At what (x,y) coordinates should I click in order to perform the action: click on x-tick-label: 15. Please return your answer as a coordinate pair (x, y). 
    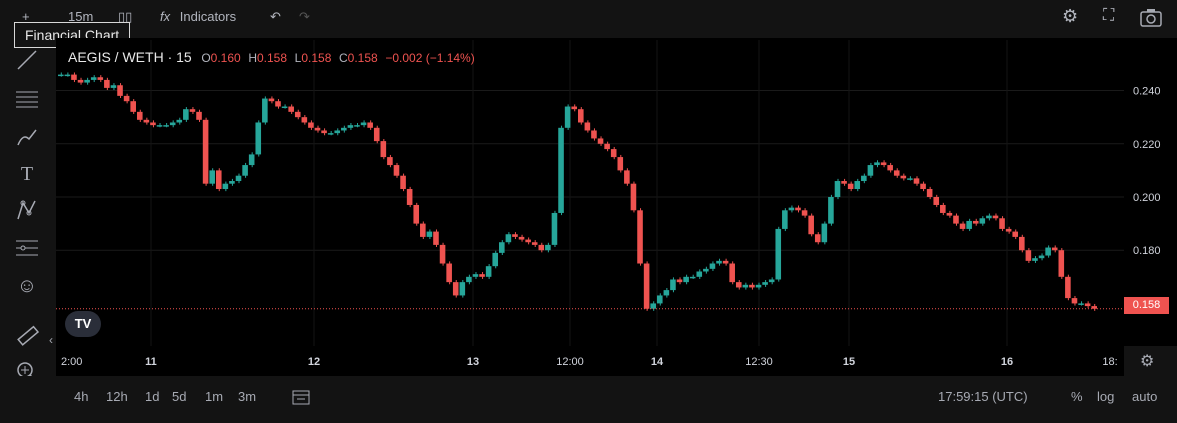
    Looking at the image, I should click on (849, 362).